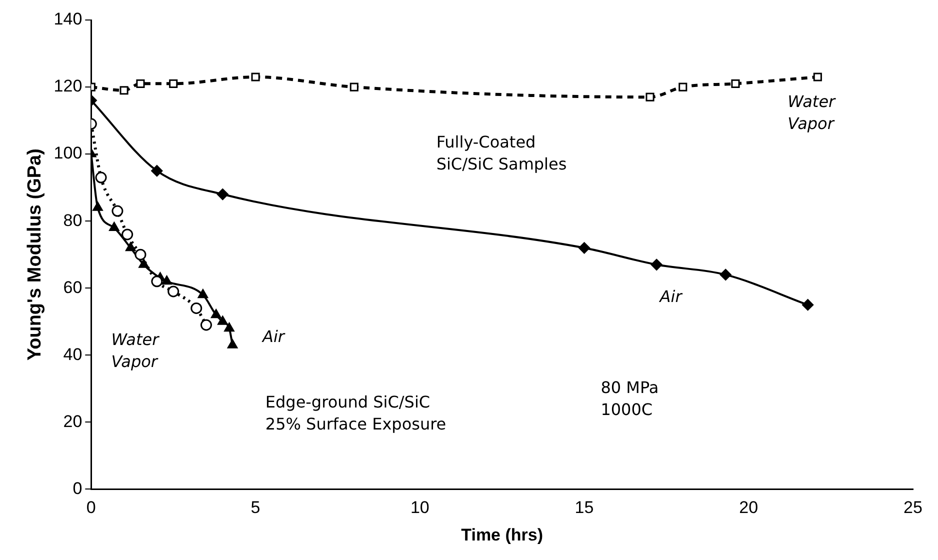  I want to click on y-tick-label: 80, so click(72, 220).